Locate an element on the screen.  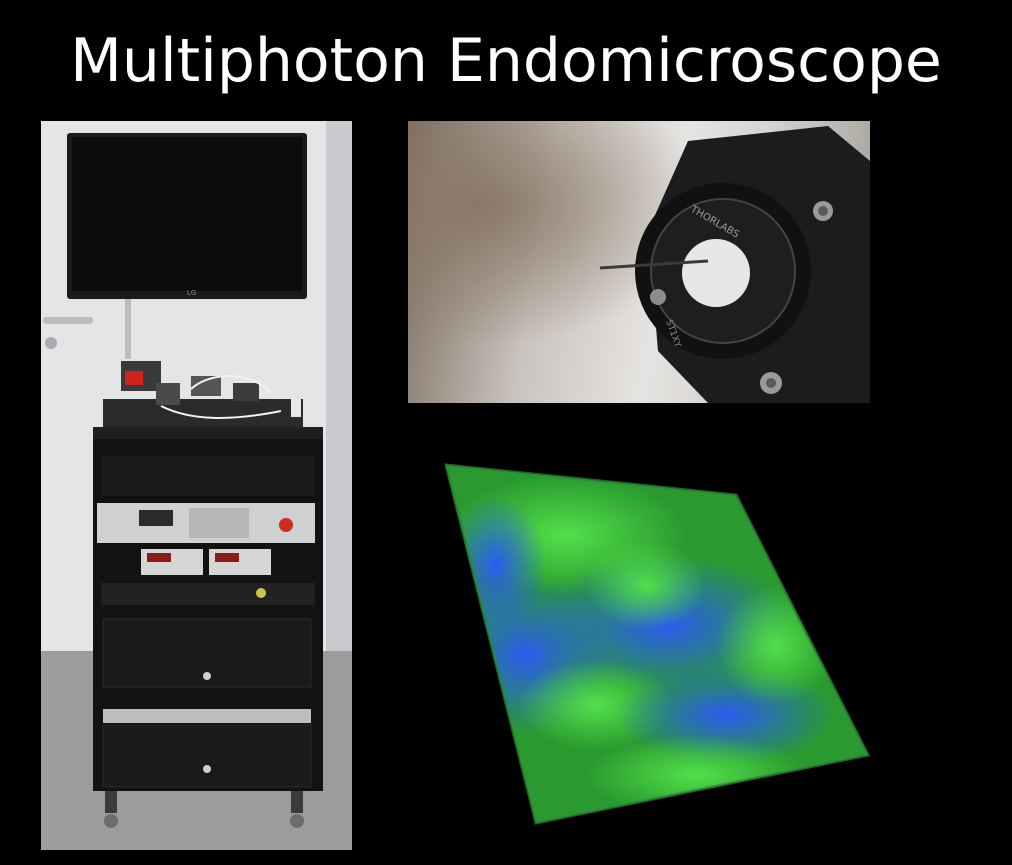
monitor-logo: LG is located at coordinates (191, 293).